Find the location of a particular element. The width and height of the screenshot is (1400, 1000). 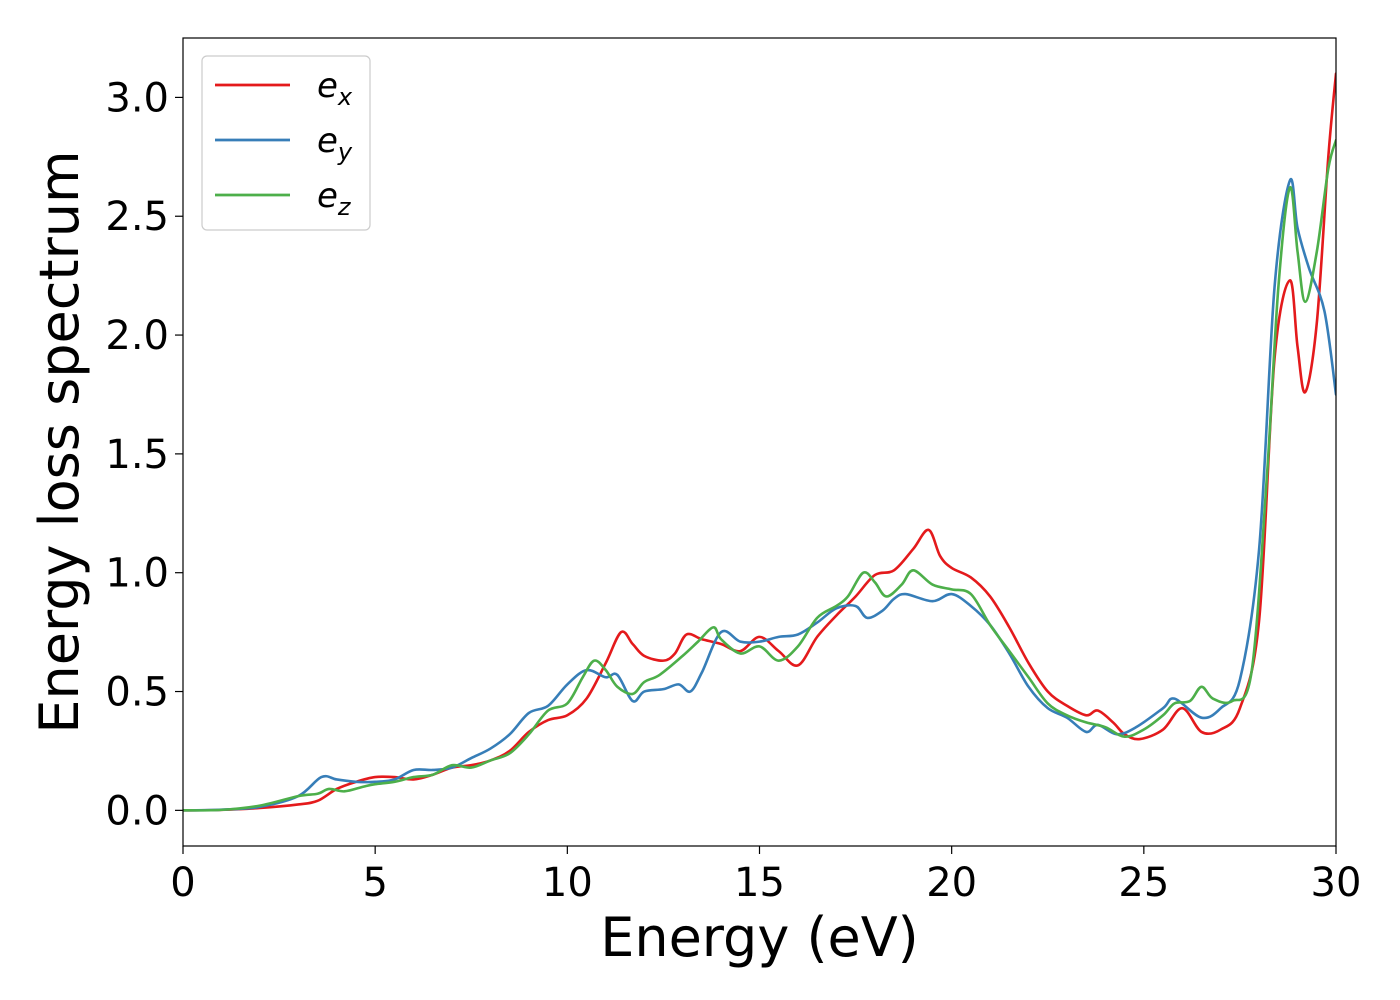

y-tick-label: 2.0 is located at coordinates (137, 336).